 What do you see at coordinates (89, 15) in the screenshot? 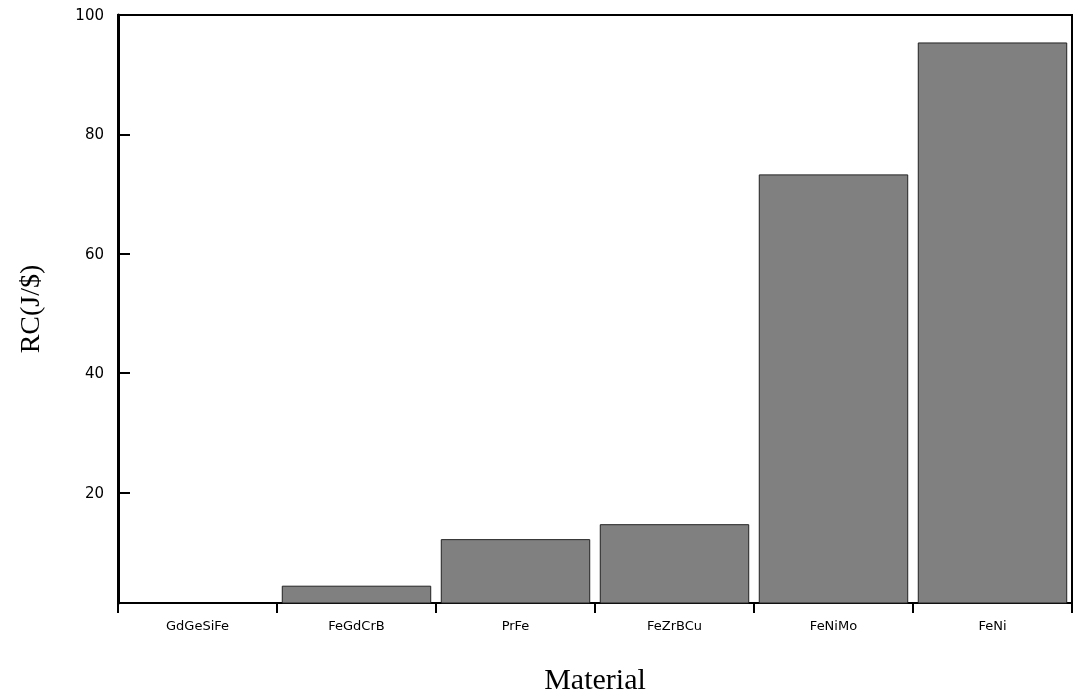
I see `y-tick-label: 100` at bounding box center [89, 15].